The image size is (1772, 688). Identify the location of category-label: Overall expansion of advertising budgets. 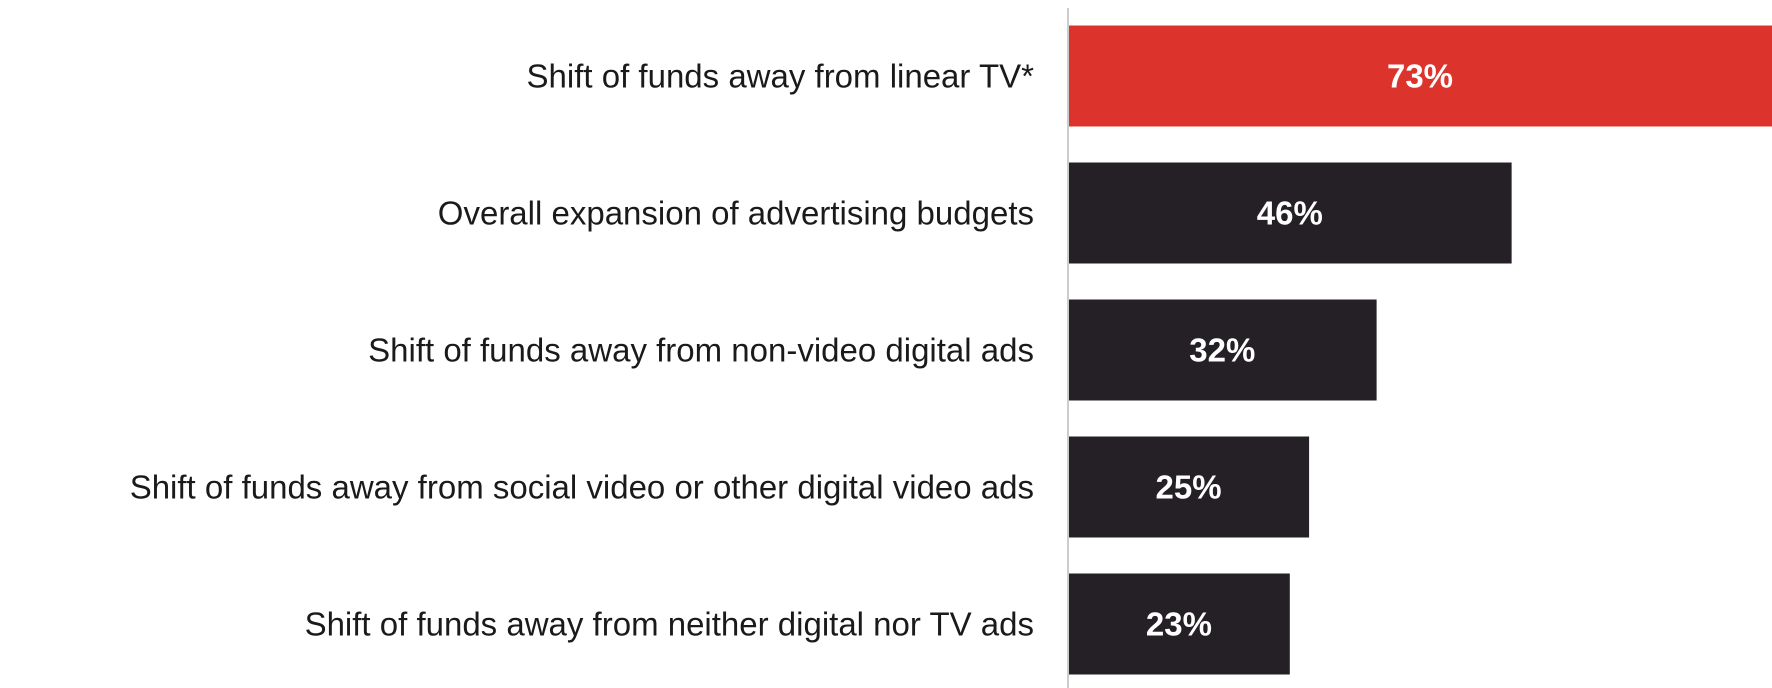
(736, 213).